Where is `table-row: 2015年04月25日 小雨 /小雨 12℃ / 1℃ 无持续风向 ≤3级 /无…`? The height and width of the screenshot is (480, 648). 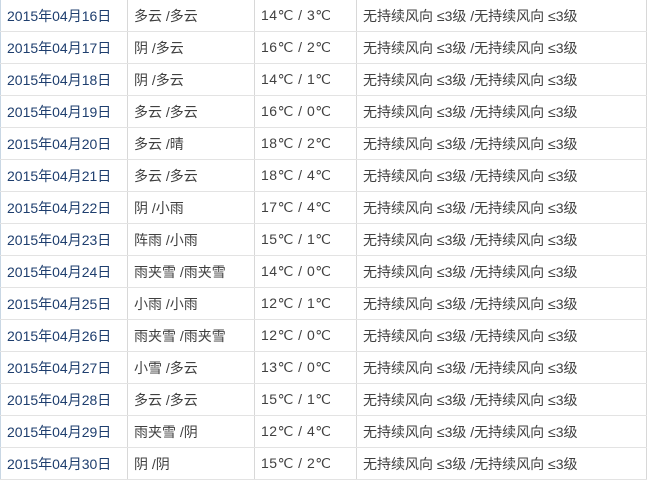 table-row: 2015年04月25日 小雨 /小雨 12℃ / 1℃ 无持续风向 ≤3级 /无… is located at coordinates (323, 303).